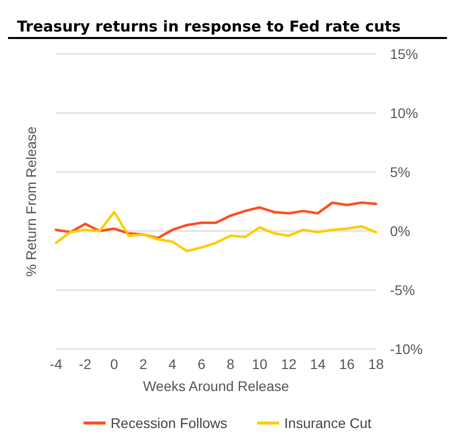 The image size is (455, 443). Describe the element at coordinates (400, 231) in the screenshot. I see `y-tick-label: 0%` at that location.